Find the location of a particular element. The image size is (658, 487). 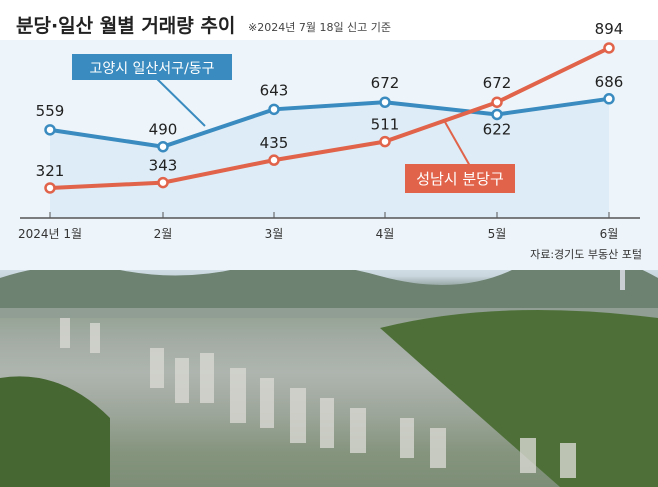

data-label: 686 is located at coordinates (609, 82).